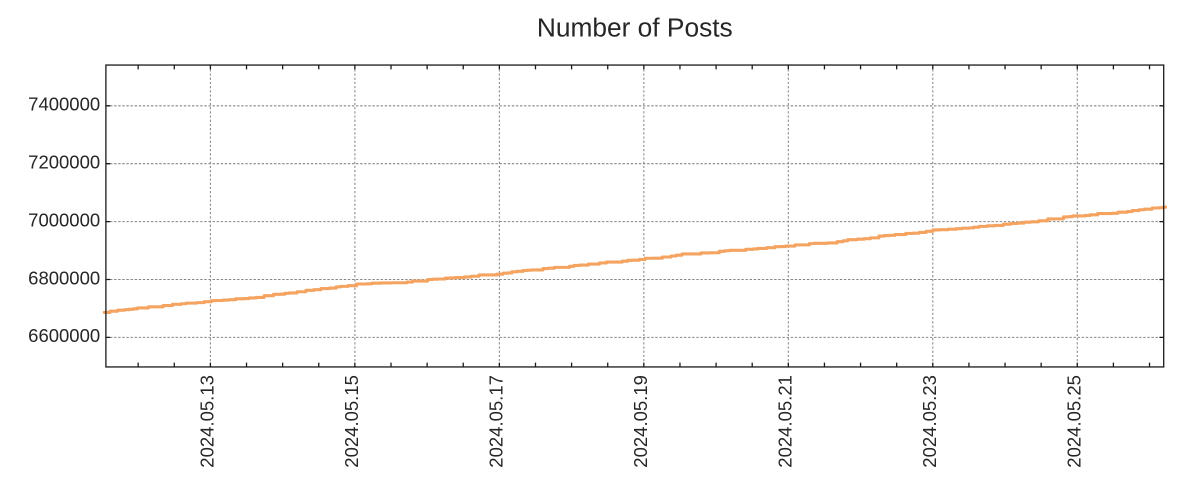 This screenshot has width=1200, height=500. Describe the element at coordinates (635, 28) in the screenshot. I see `svg-text: Number of Posts` at that location.